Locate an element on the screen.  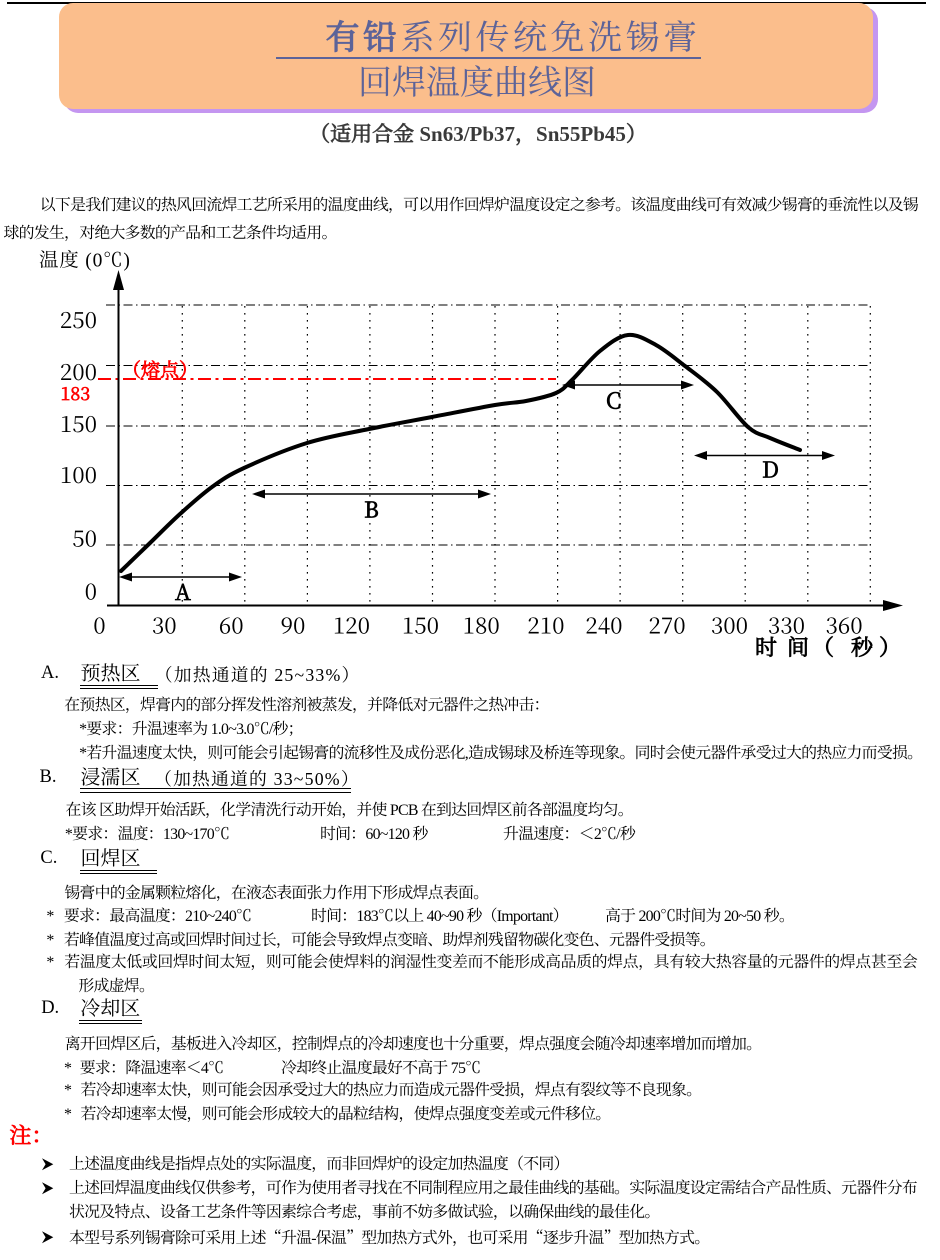
svg-text: 250 is located at coordinates (78, 319).